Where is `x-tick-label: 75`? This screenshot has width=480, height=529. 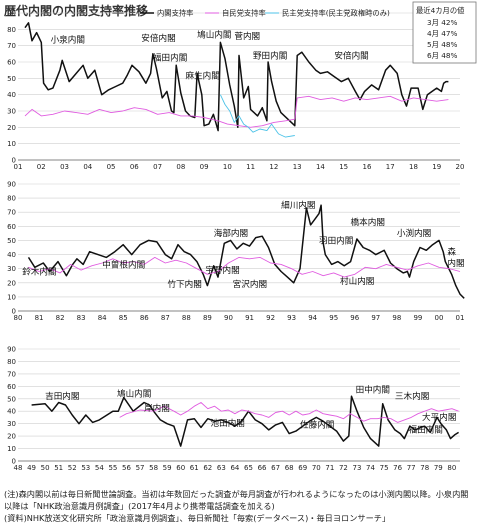 x-tick-label: 75 is located at coordinates (384, 468).